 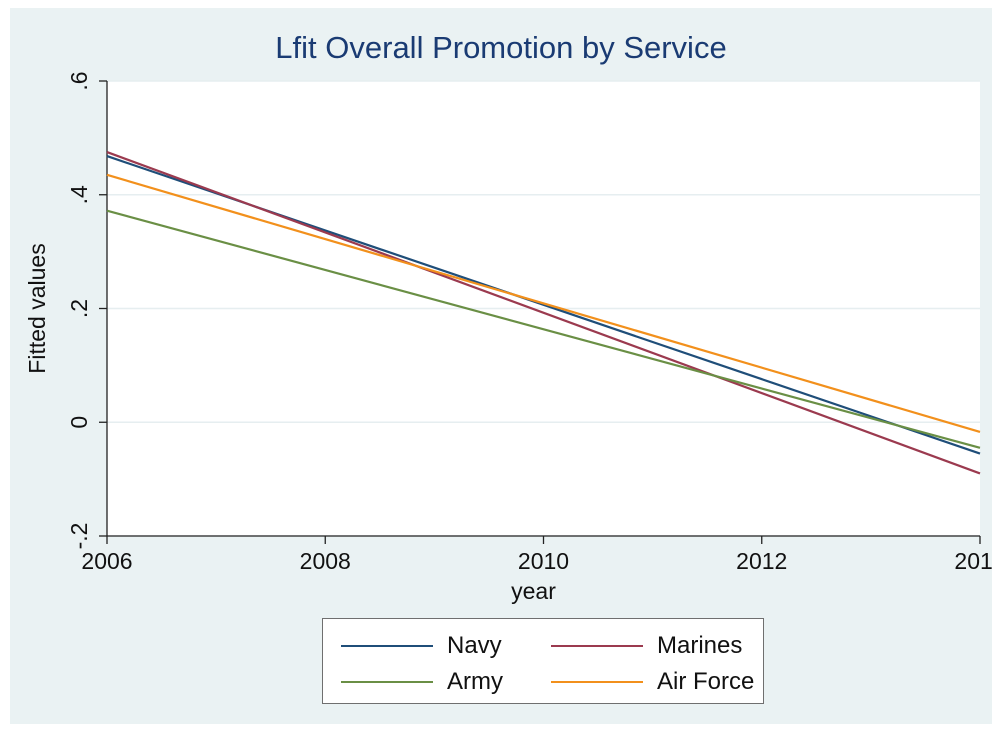 I want to click on x-tick-label-1: 2008, so click(x=325, y=561).